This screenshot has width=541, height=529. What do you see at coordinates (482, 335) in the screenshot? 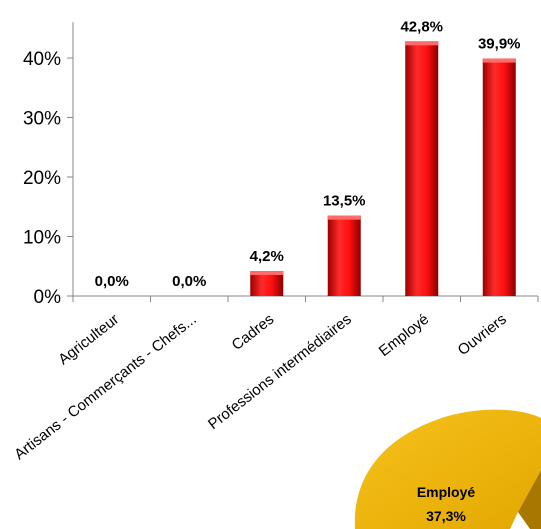
I see `category-label: Ouvriers` at bounding box center [482, 335].